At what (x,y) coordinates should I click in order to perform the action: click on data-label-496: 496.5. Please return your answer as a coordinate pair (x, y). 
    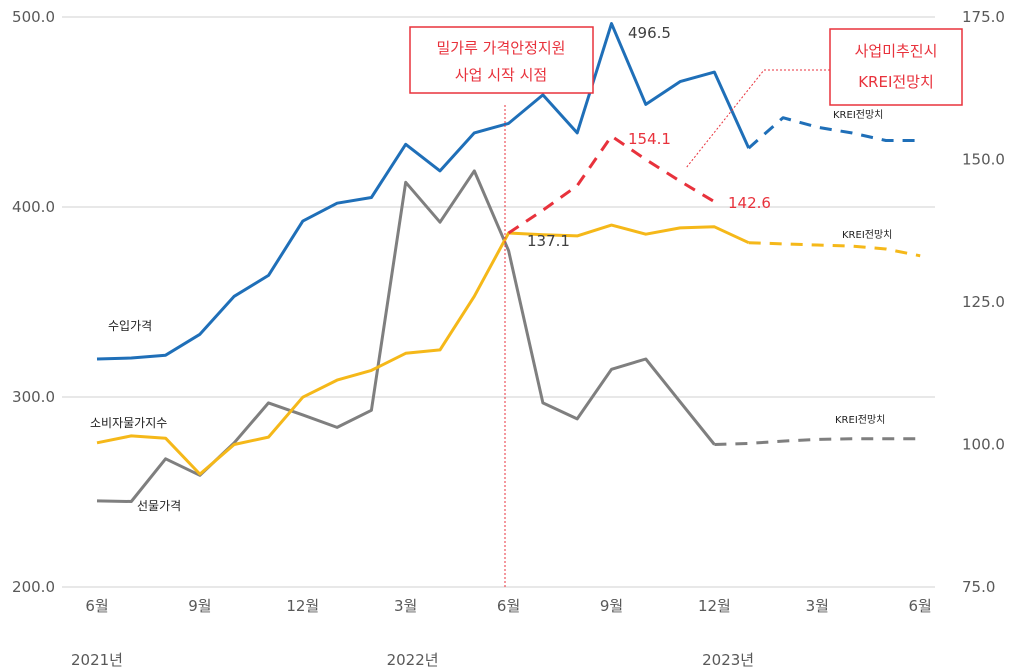
    Looking at the image, I should click on (649, 33).